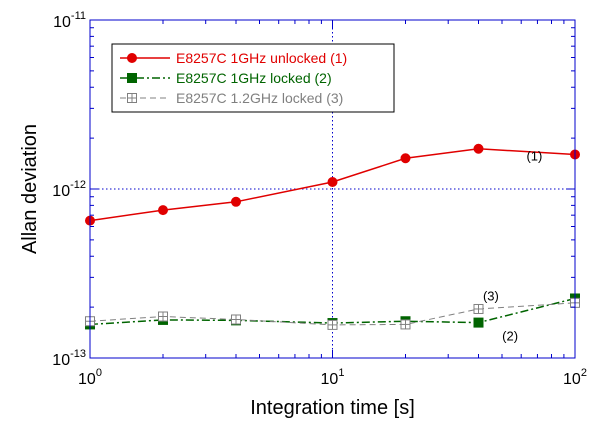 This screenshot has width=599, height=422. What do you see at coordinates (478, 322) in the screenshot?
I see `series-2-point` at bounding box center [478, 322].